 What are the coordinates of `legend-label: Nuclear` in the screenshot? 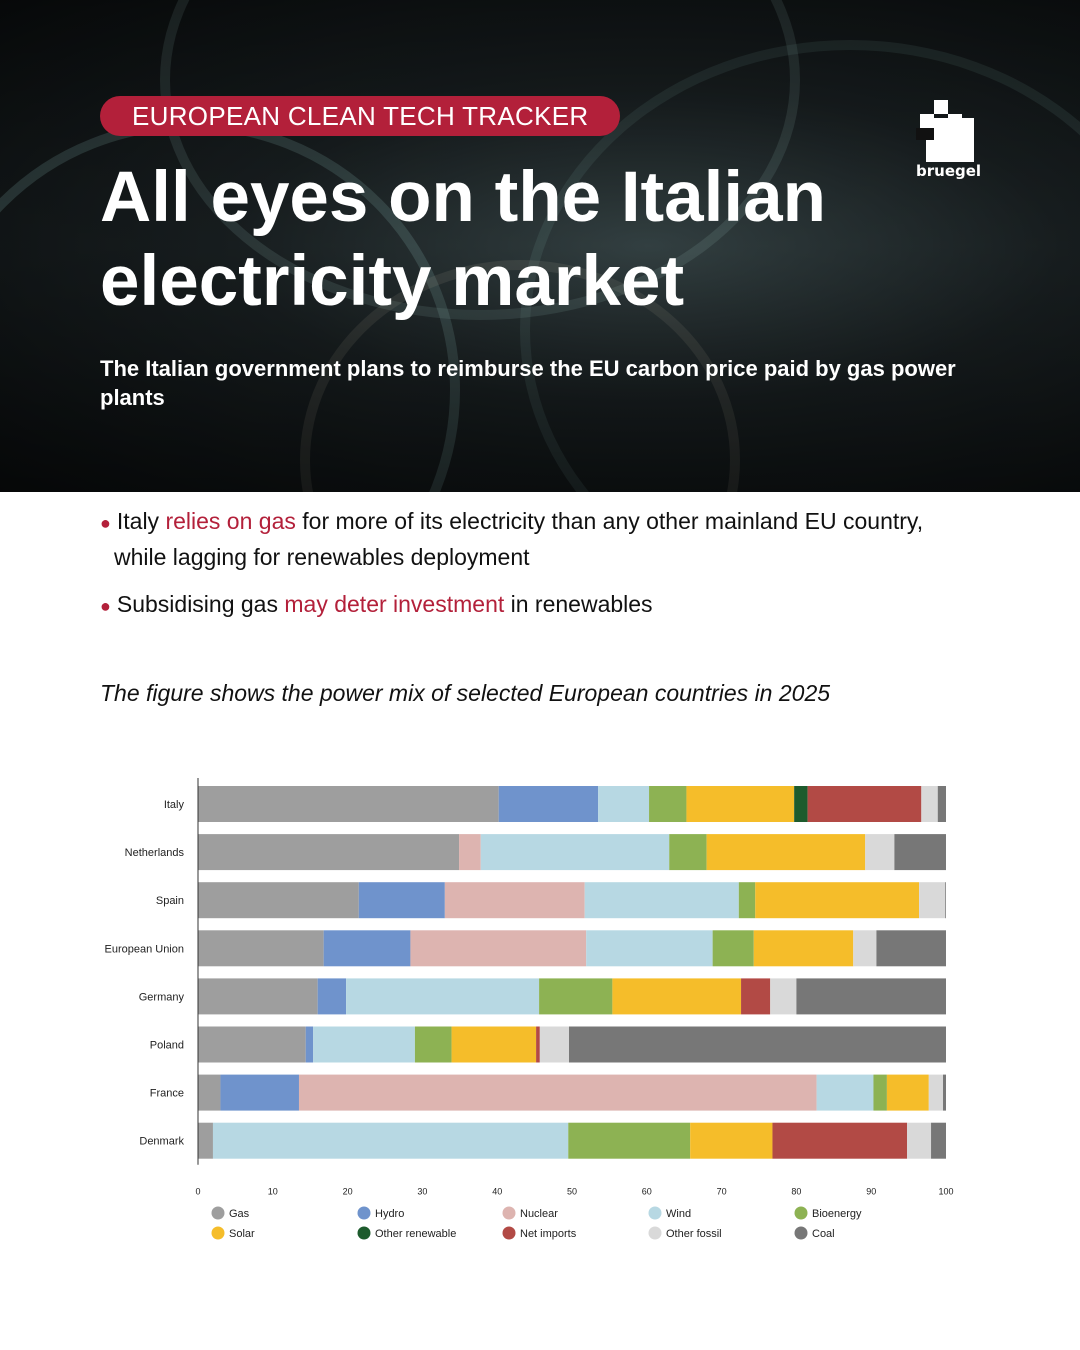 It's located at (539, 1214).